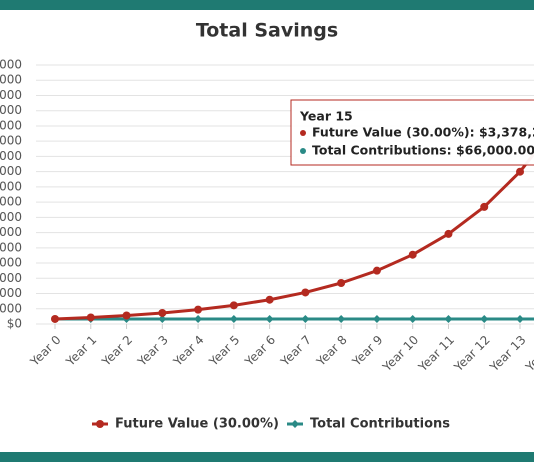 Image resolution: width=534 pixels, height=462 pixels. I want to click on y-tick-label: $2,800,000, so click(11, 110).